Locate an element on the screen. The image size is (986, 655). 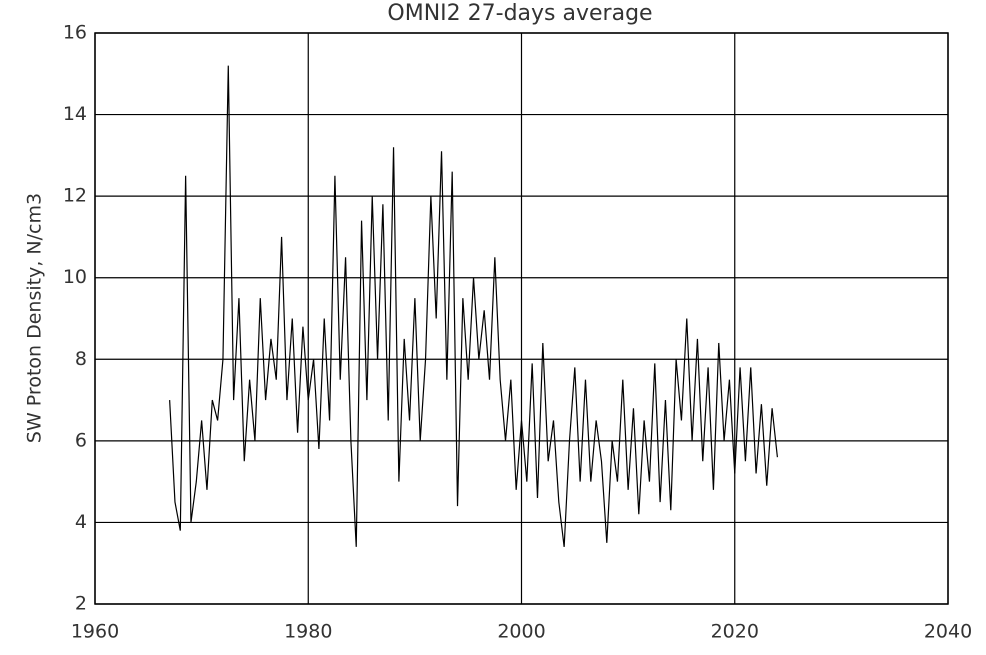
y-tick-label: 14 is located at coordinates (75, 114).